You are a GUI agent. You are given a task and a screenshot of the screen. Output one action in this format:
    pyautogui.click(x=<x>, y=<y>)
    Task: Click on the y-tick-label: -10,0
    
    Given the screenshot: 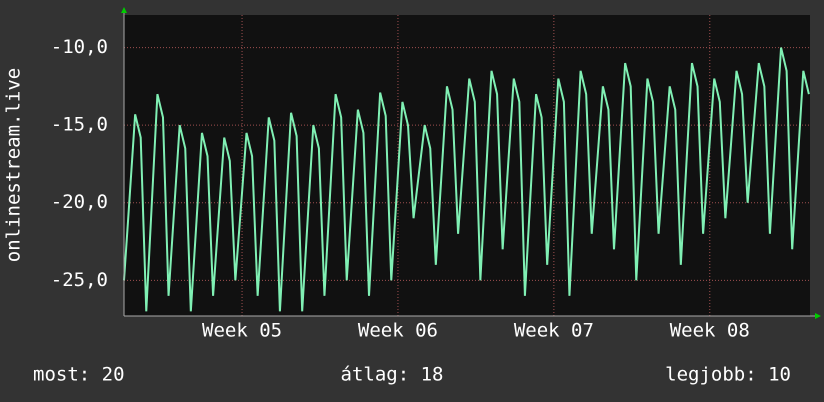 What is the action you would take?
    pyautogui.click(x=79, y=47)
    